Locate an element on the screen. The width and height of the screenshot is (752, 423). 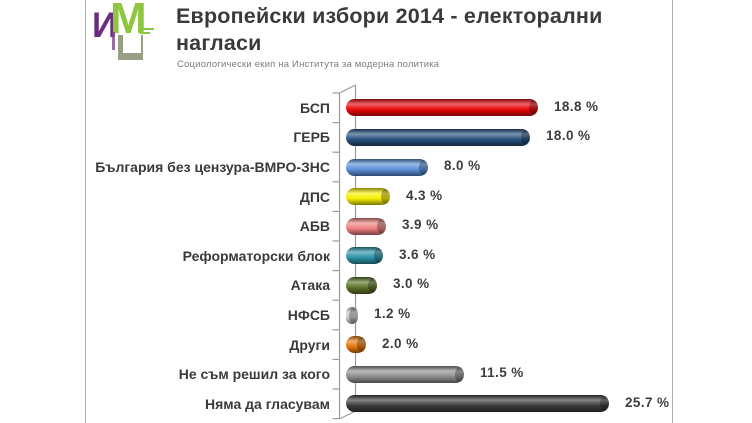
category-label: Няма да гласувам is located at coordinates (267, 403).